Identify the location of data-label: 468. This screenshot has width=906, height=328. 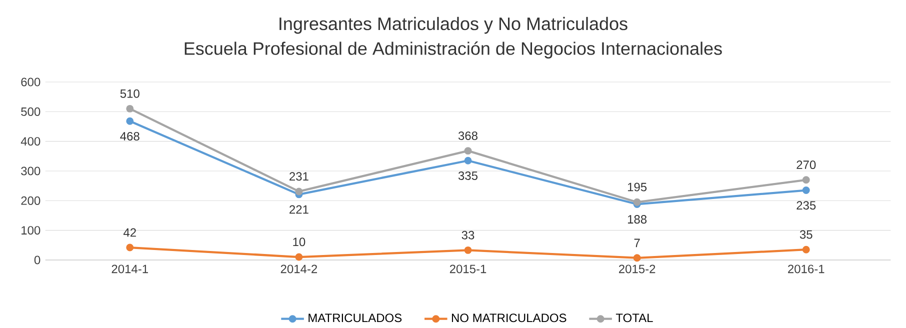
(130, 136).